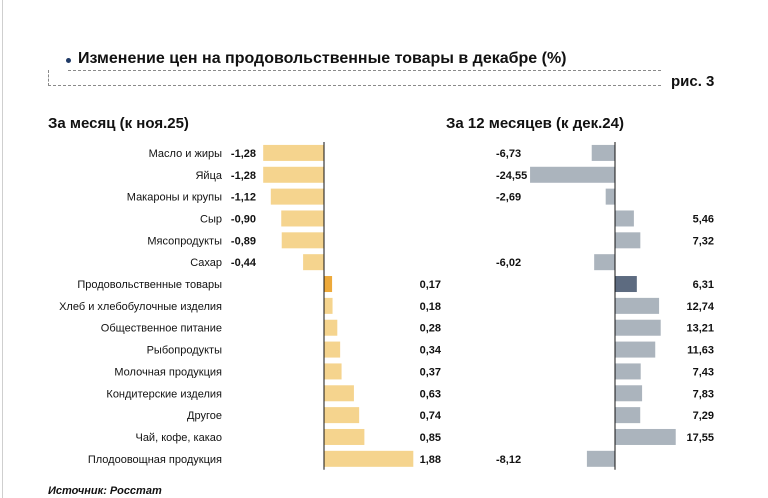 The image size is (768, 498). I want to click on title-bullet, so click(68, 60).